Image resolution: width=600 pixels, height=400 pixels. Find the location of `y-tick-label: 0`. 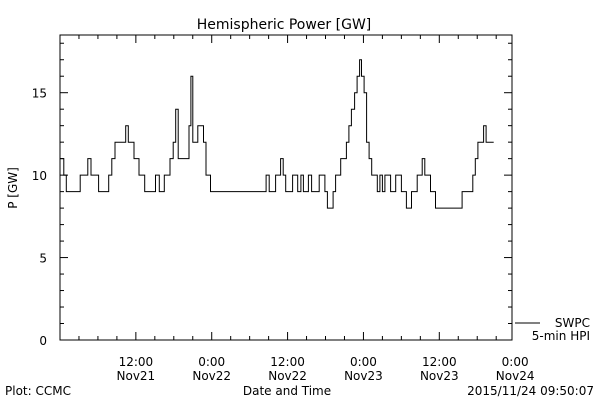

y-tick-label: 0 is located at coordinates (43, 341).